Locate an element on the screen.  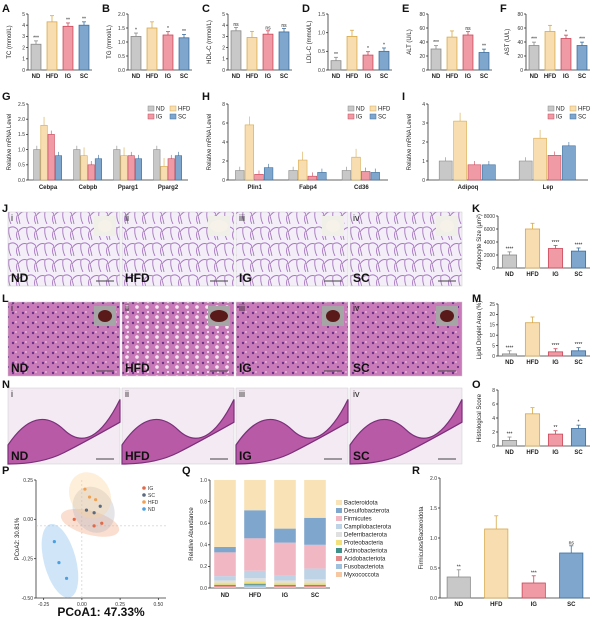
y-axis-title: LDL-C (mmol/L) is located at coordinates (310, 42).